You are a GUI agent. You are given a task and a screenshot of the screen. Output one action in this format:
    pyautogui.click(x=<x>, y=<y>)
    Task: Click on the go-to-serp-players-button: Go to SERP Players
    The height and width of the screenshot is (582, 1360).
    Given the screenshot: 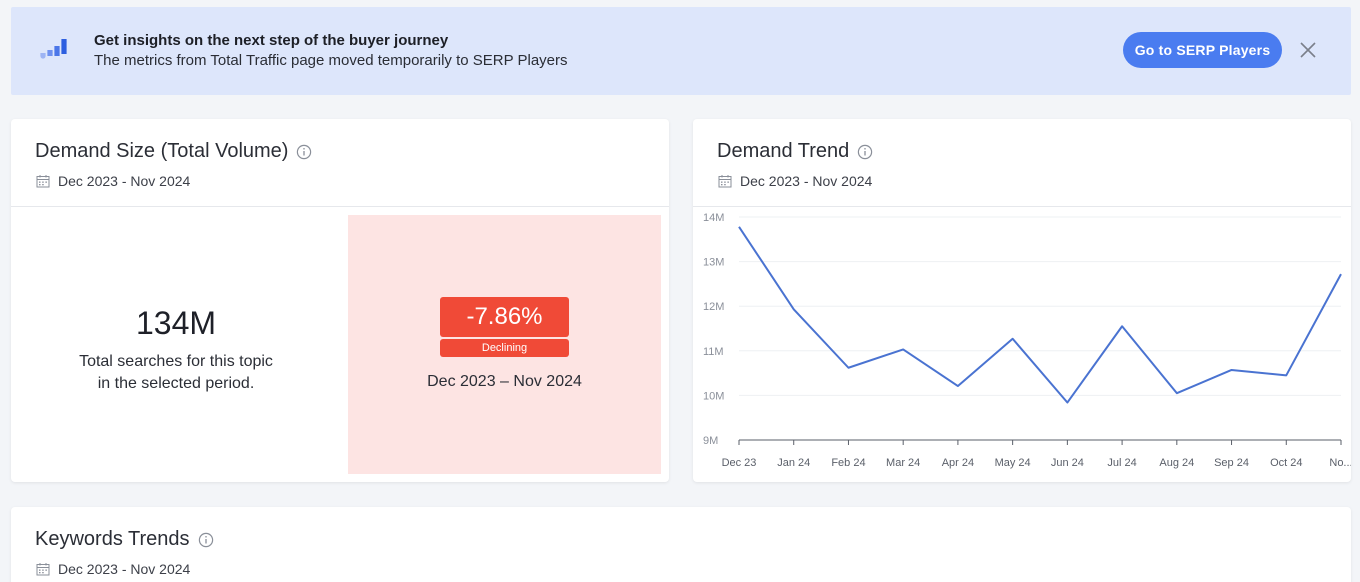 What is the action you would take?
    pyautogui.click(x=1202, y=50)
    